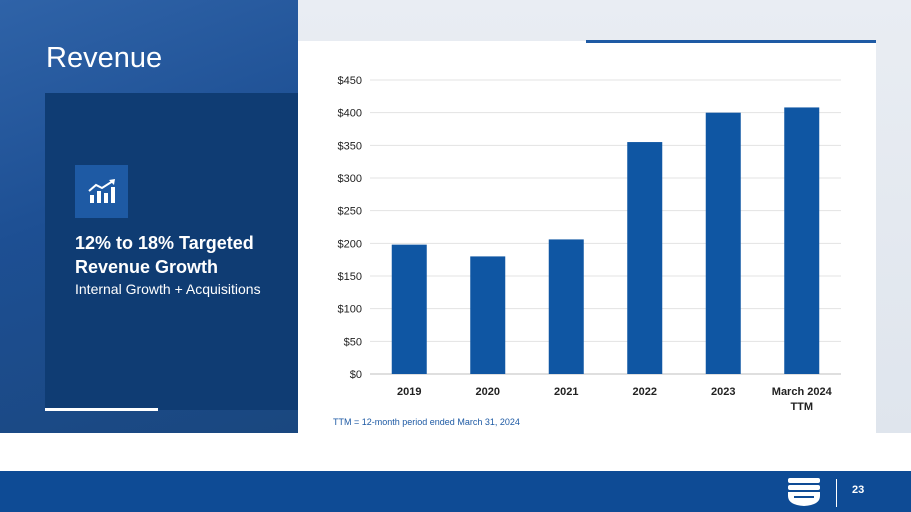 This screenshot has width=911, height=512. I want to click on y-tick-label: $300, so click(350, 179).